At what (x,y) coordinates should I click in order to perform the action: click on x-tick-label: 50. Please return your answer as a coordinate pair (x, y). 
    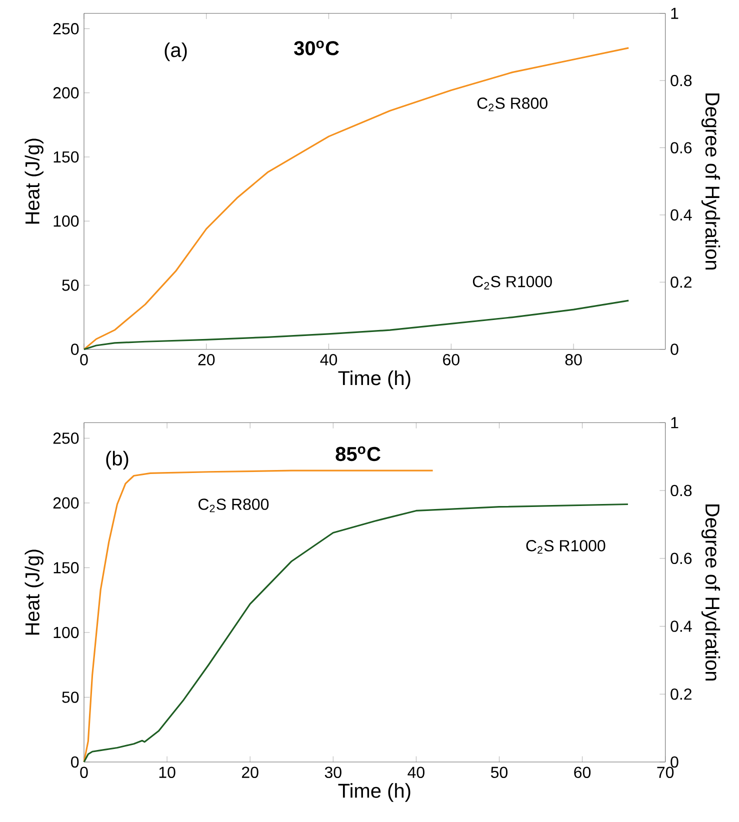
    Looking at the image, I should click on (499, 772).